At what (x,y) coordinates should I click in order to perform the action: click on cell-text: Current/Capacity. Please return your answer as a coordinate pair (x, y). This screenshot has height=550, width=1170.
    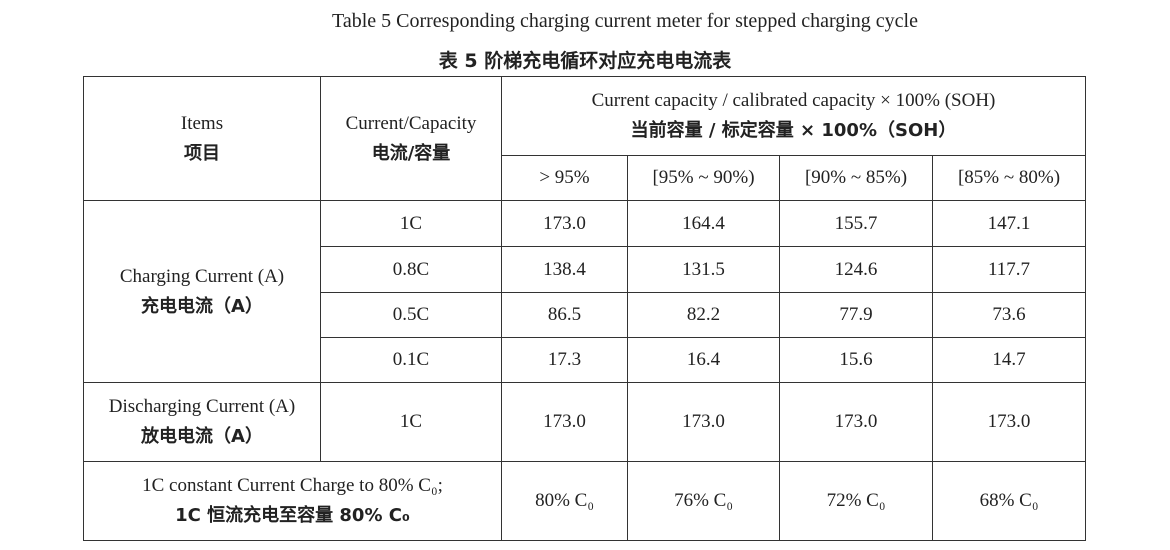
    Looking at the image, I should click on (411, 123).